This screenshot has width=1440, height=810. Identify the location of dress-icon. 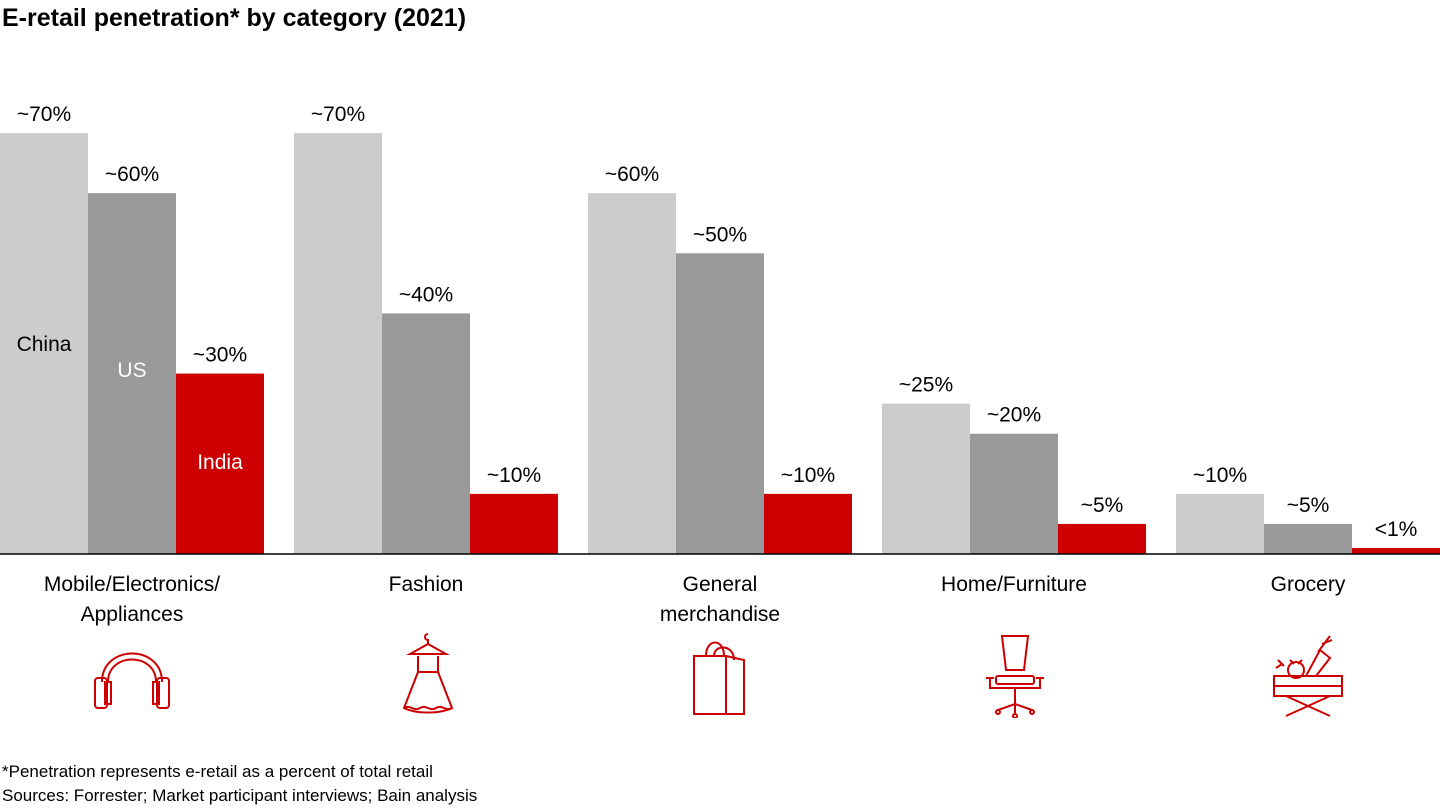
(428, 673).